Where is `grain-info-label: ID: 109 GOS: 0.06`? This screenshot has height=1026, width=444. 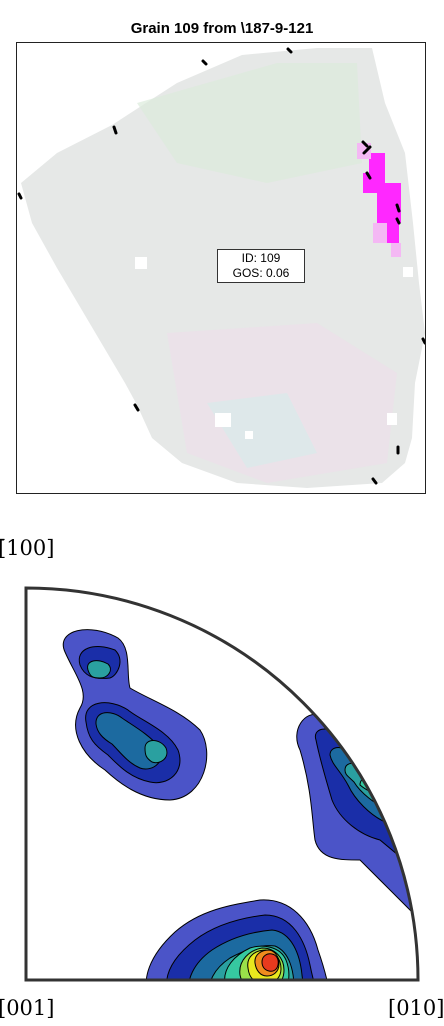
grain-info-label: ID: 109 GOS: 0.06 is located at coordinates (261, 266).